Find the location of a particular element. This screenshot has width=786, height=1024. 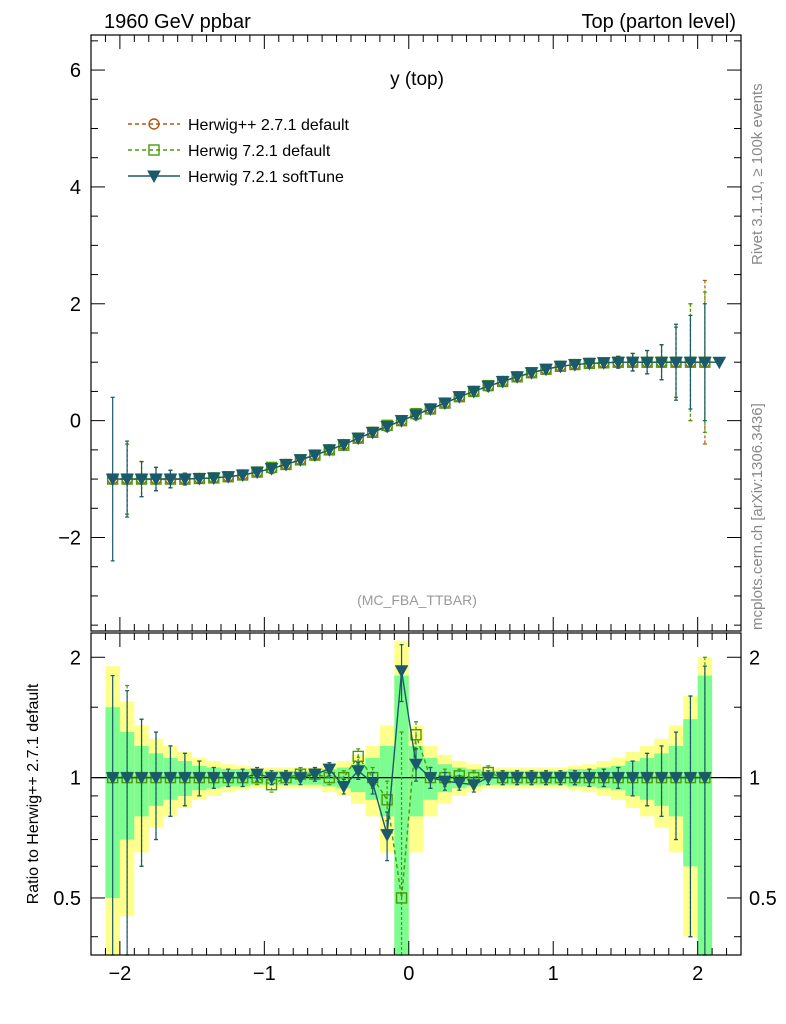

legend-label-1: Herwig 7.2.1 default is located at coordinates (259, 151).